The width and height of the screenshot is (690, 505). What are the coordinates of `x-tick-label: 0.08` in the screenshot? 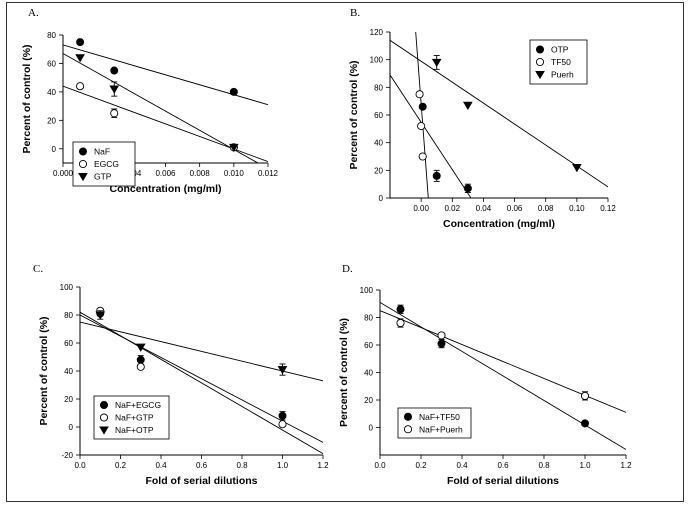 It's located at (546, 208).